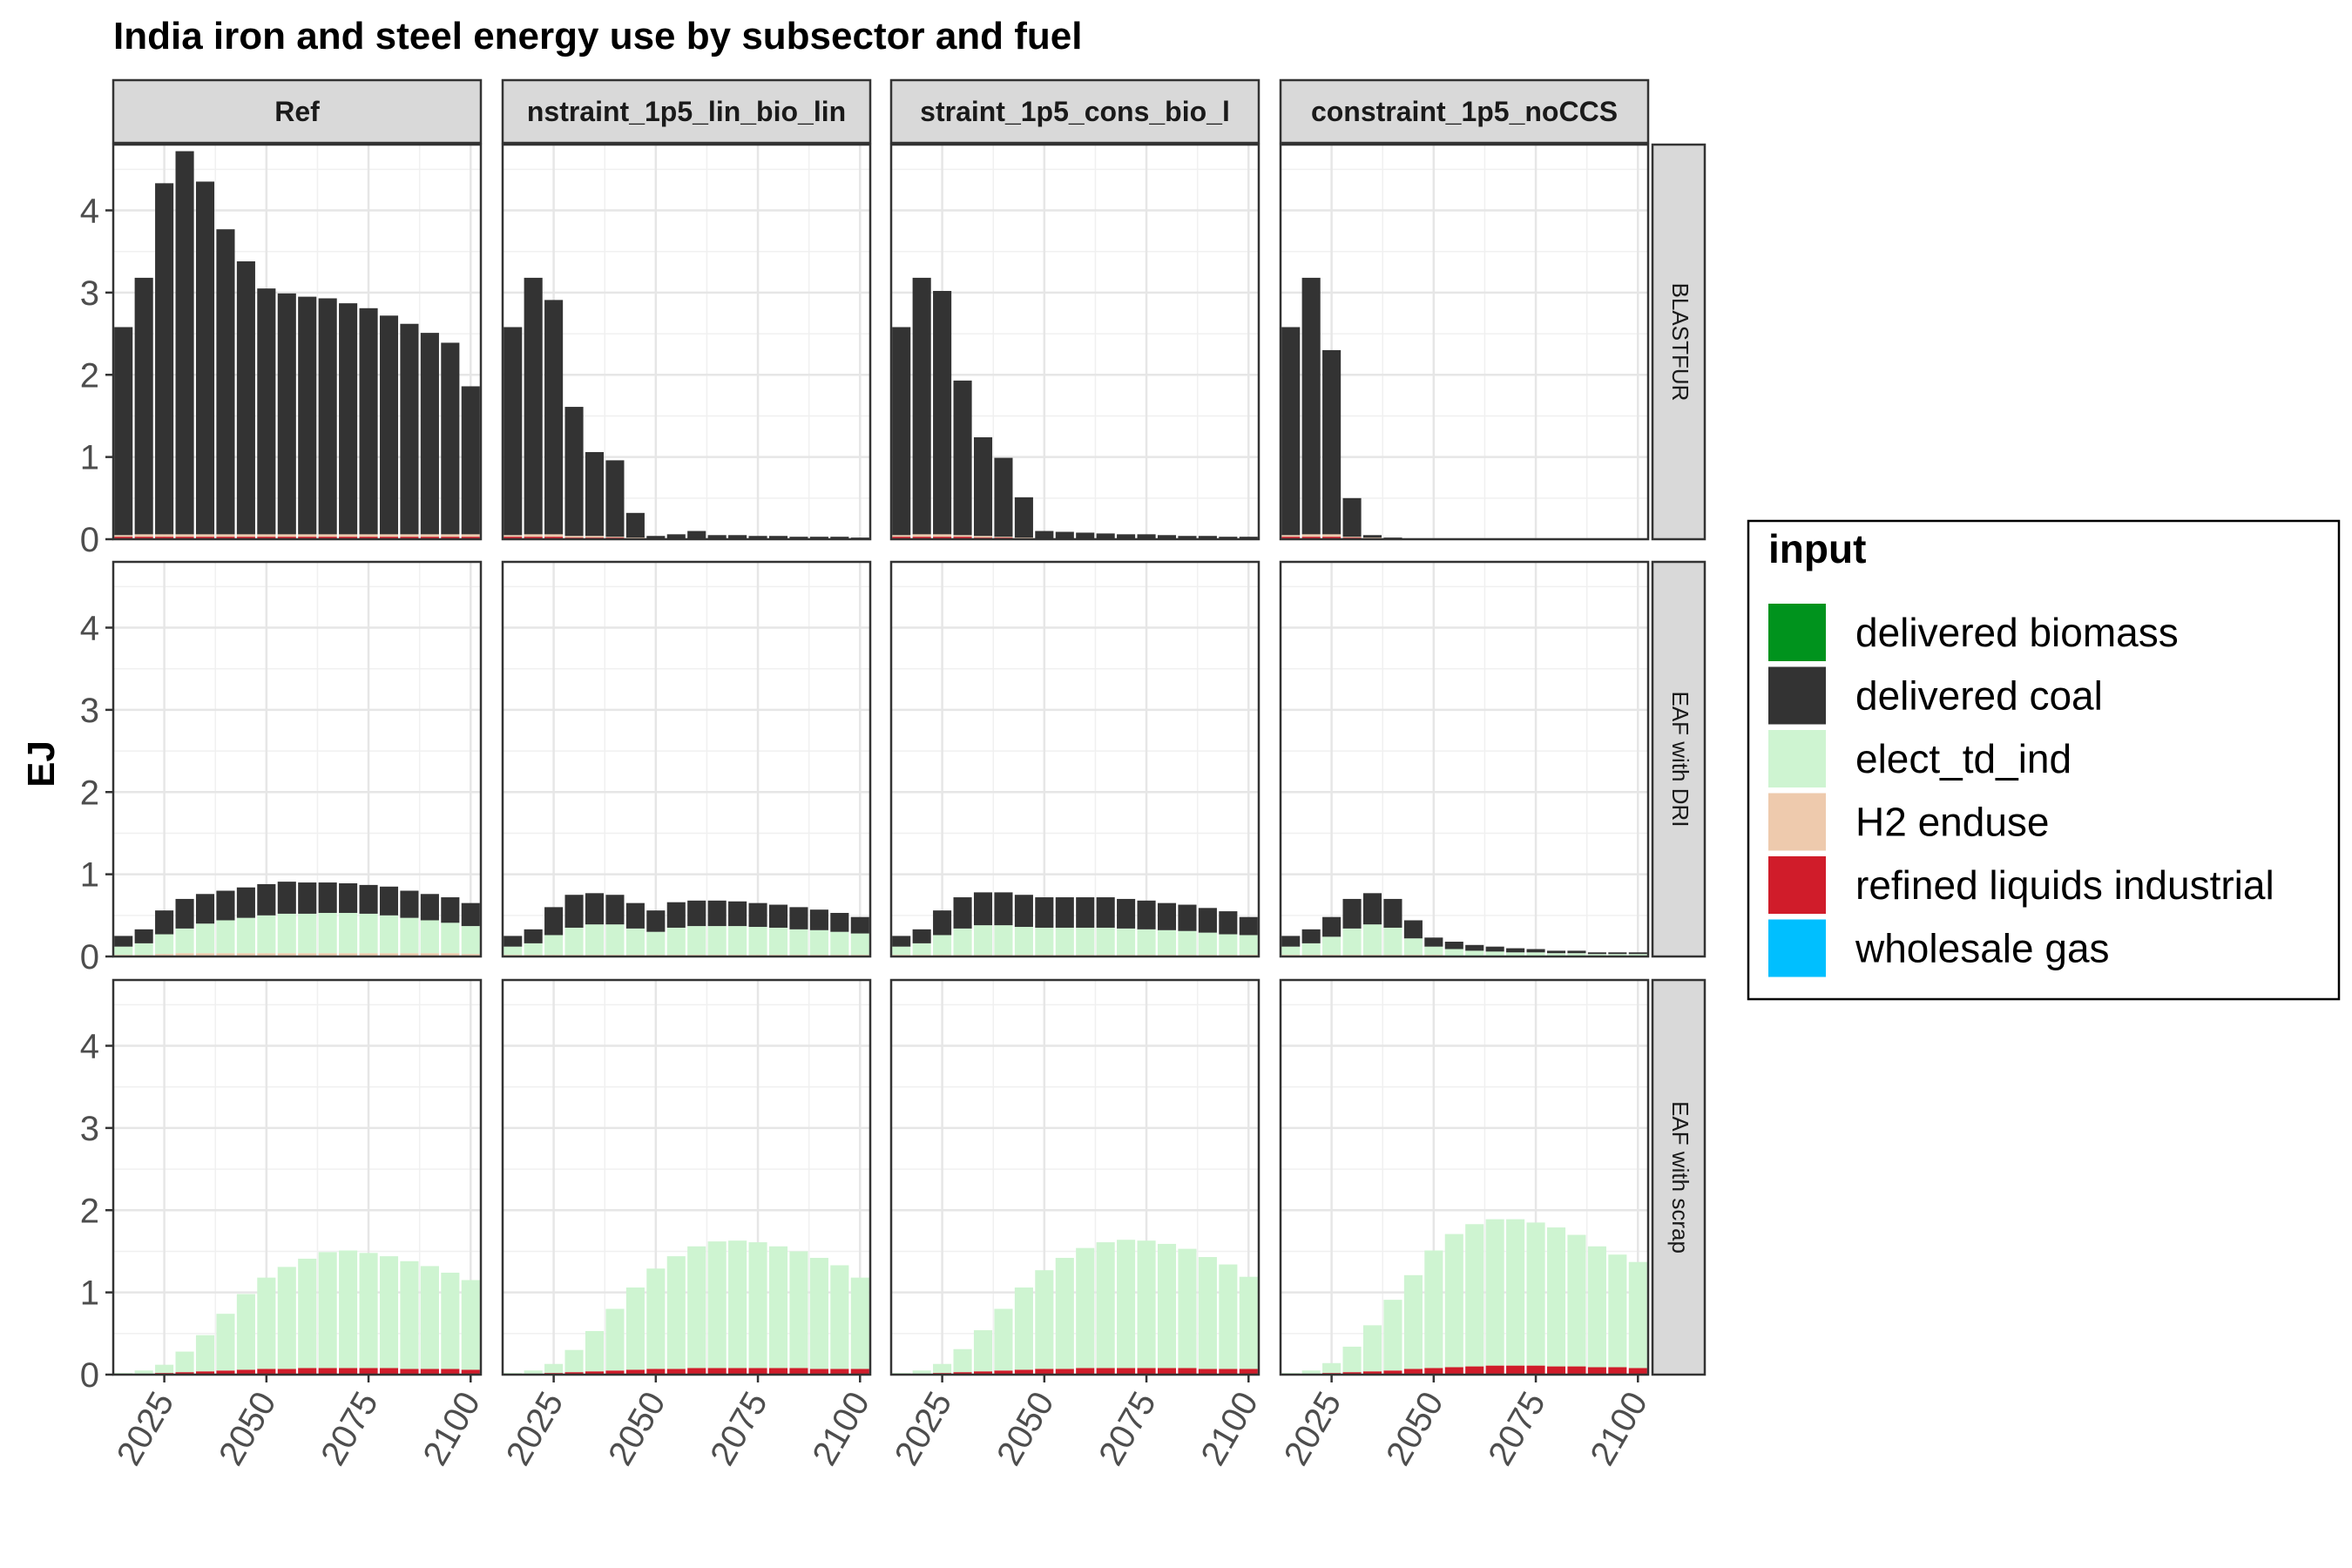 The image size is (2352, 1568). I want to click on column-strip-ref: Ref, so click(297, 111).